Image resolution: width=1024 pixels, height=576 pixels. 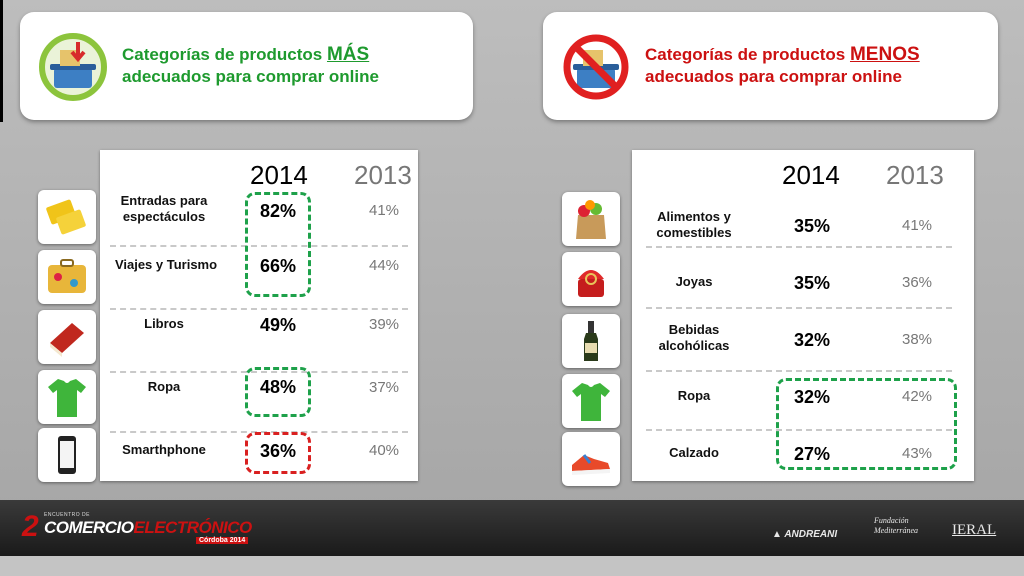 I want to click on category-label: Calzado, so click(x=694, y=452).